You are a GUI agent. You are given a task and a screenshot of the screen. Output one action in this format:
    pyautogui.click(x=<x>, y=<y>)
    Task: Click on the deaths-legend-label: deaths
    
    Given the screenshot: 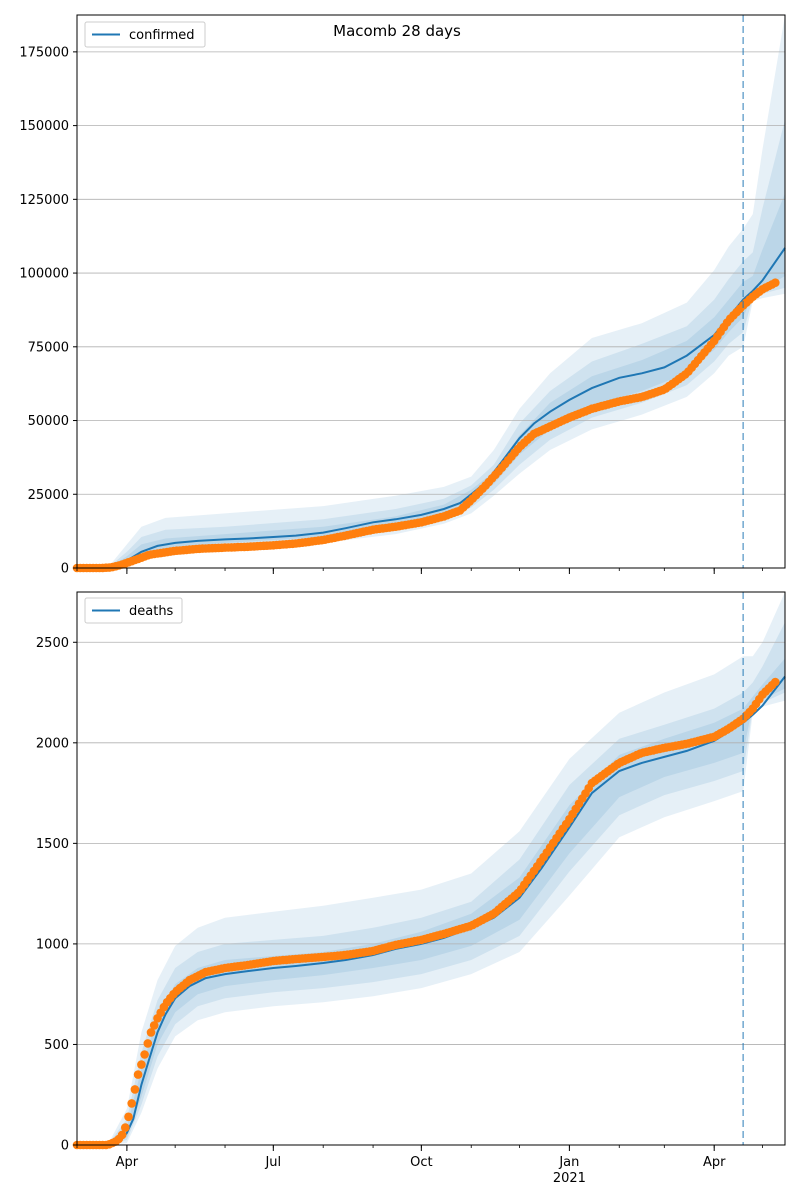 What is the action you would take?
    pyautogui.click(x=151, y=611)
    